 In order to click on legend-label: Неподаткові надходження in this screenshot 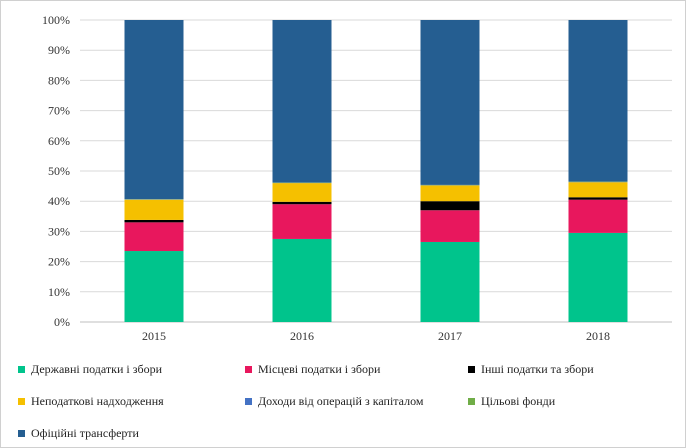, I will do `click(97, 401)`.